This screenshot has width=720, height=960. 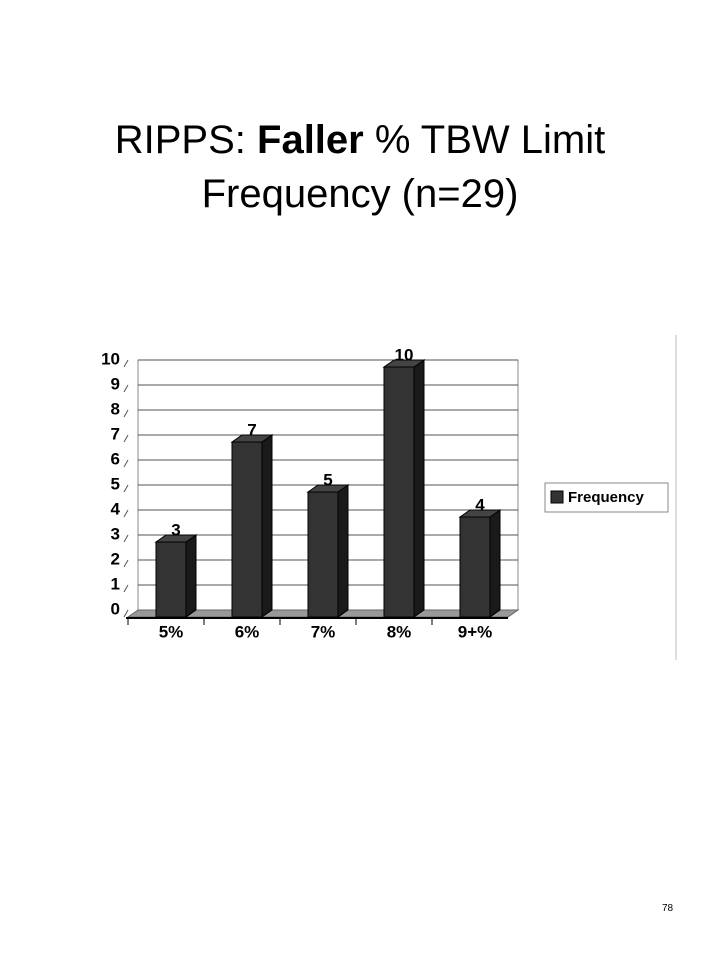 What do you see at coordinates (115, 583) in the screenshot?
I see `y-tick-label: 1` at bounding box center [115, 583].